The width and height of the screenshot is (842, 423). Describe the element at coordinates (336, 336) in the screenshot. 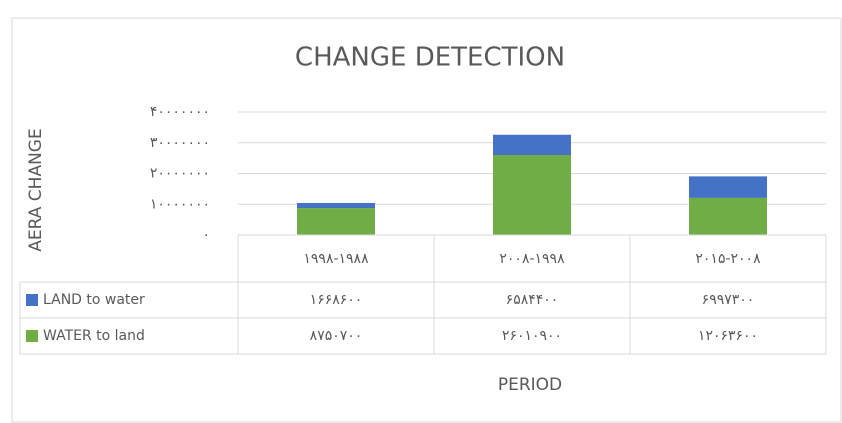

I see `table-value: ۸۷۵۰۷۰۰` at that location.